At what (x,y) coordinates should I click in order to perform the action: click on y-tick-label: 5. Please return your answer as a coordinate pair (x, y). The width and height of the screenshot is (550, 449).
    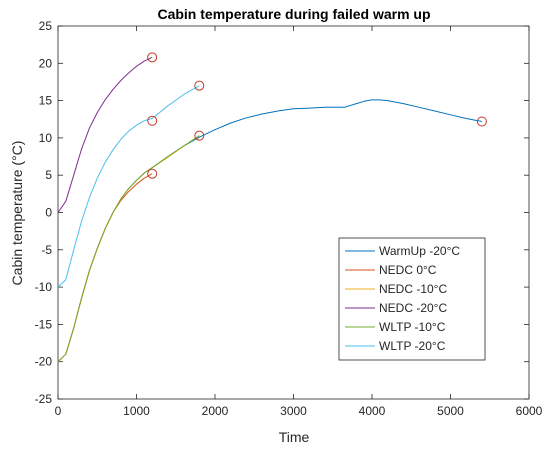
    Looking at the image, I should click on (48, 175).